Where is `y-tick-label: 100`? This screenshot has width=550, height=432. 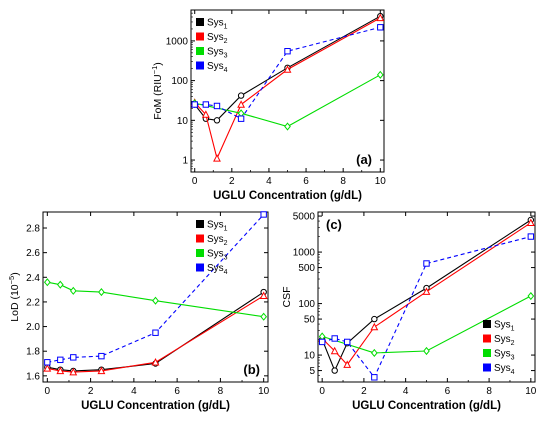 y-tick-label: 100 is located at coordinates (179, 81).